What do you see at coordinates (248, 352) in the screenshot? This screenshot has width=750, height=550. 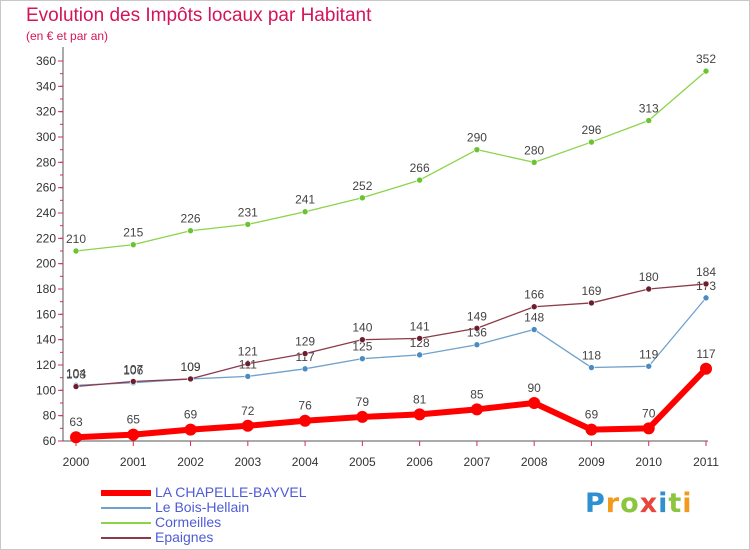 I see `data-label-epaignes: 121` at bounding box center [248, 352].